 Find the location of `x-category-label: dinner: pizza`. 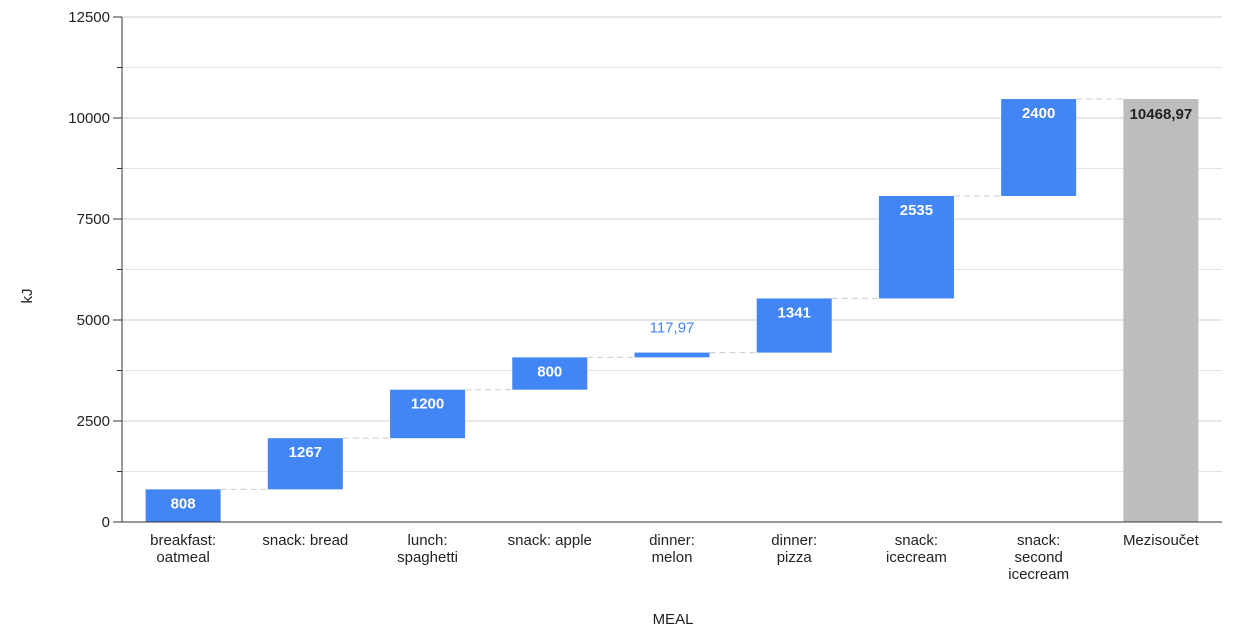

x-category-label: dinner: pizza is located at coordinates (794, 549).